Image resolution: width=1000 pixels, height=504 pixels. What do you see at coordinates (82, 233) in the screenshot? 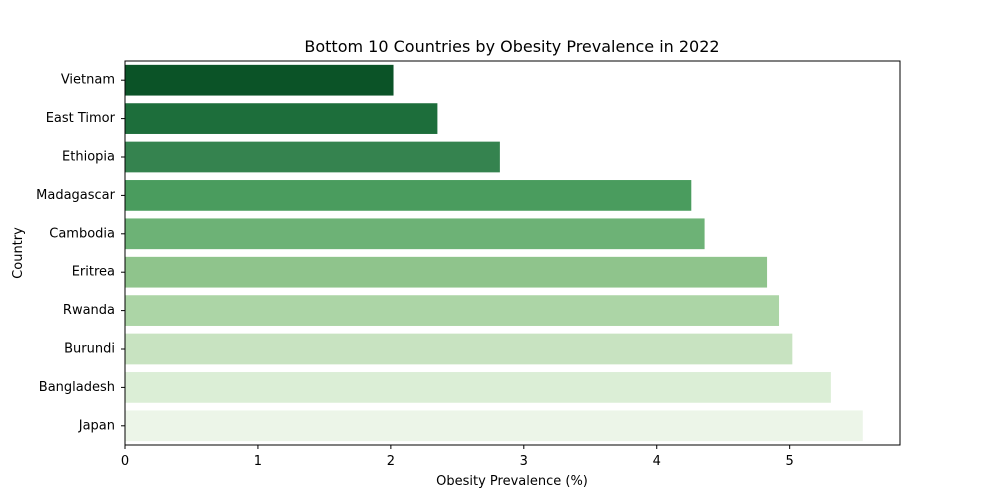
I see `y-tick-label: Cambodia` at bounding box center [82, 233].